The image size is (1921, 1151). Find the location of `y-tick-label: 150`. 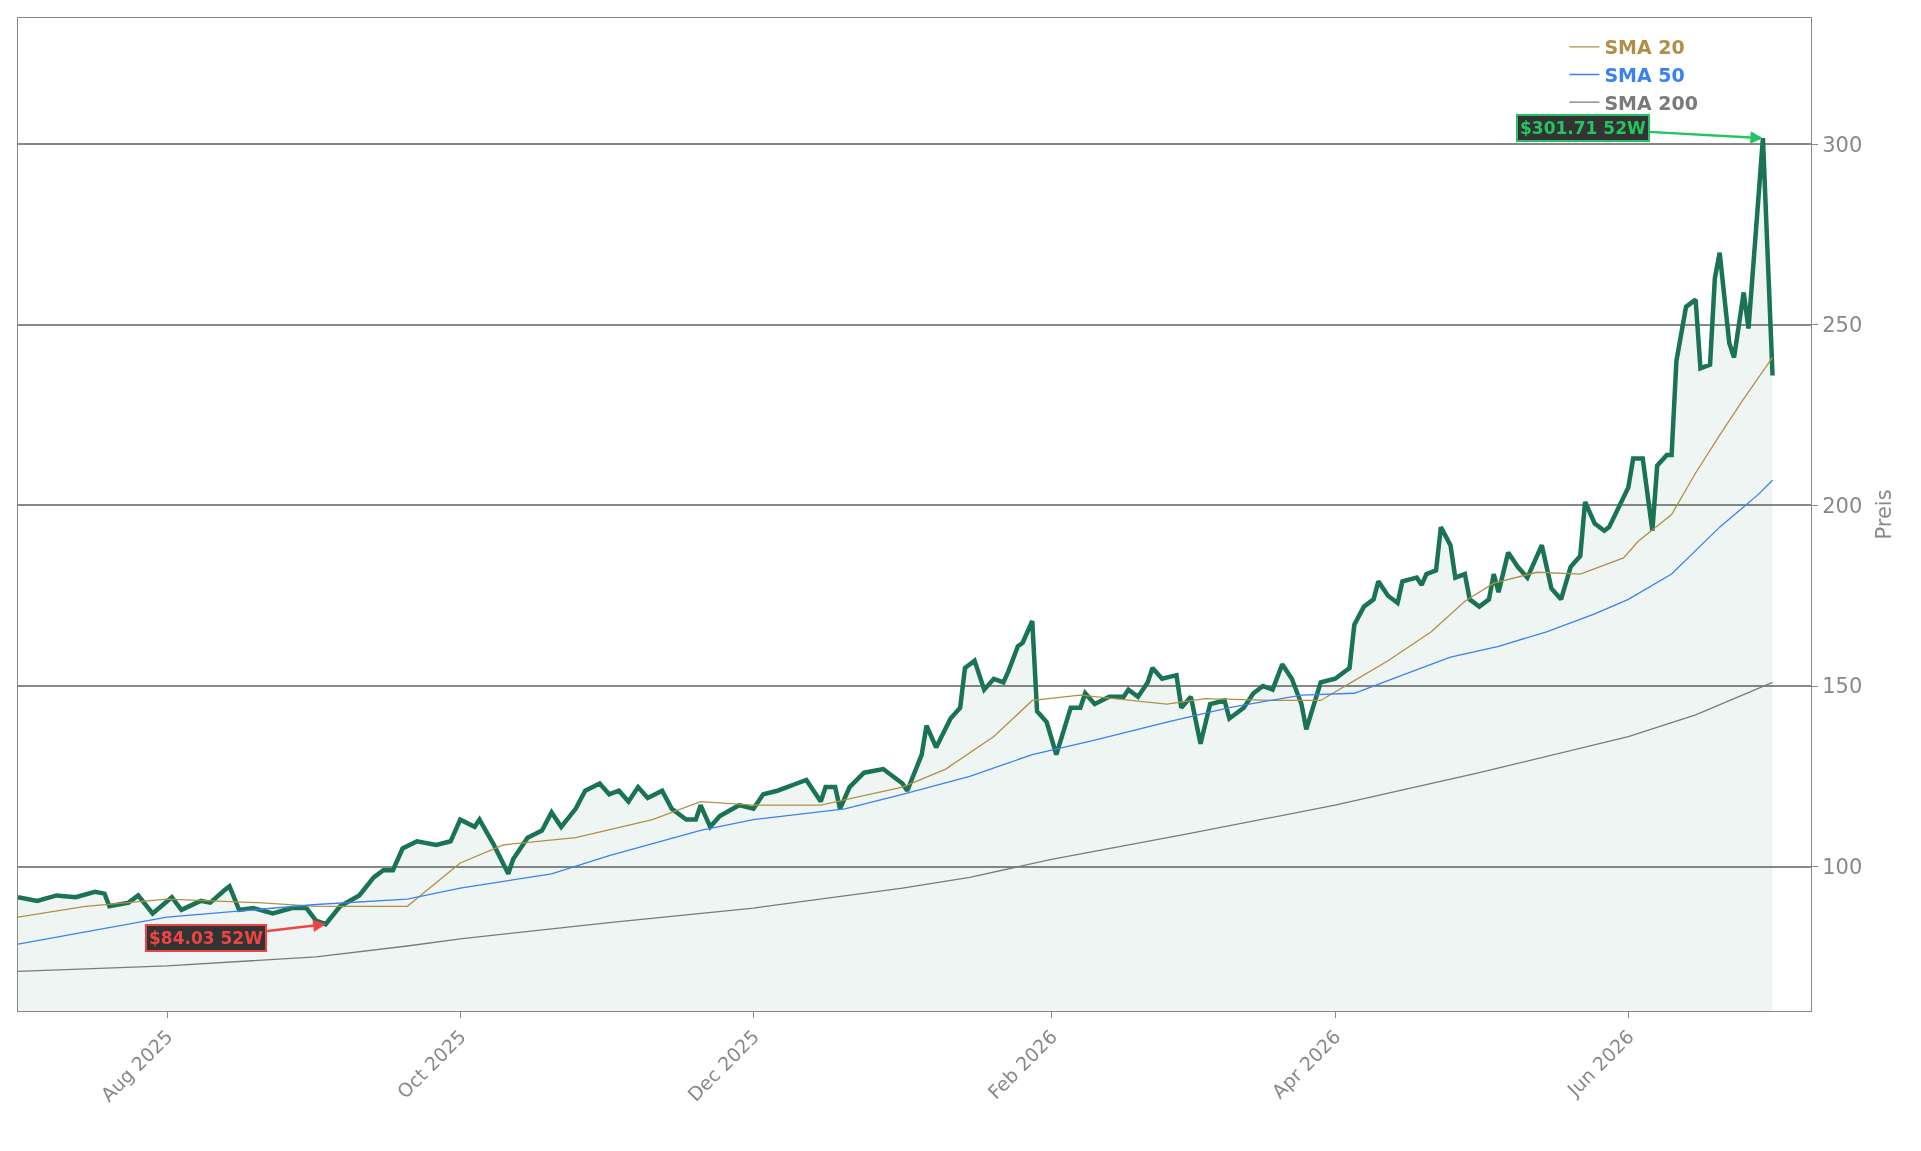

y-tick-label: 150 is located at coordinates (1842, 686).